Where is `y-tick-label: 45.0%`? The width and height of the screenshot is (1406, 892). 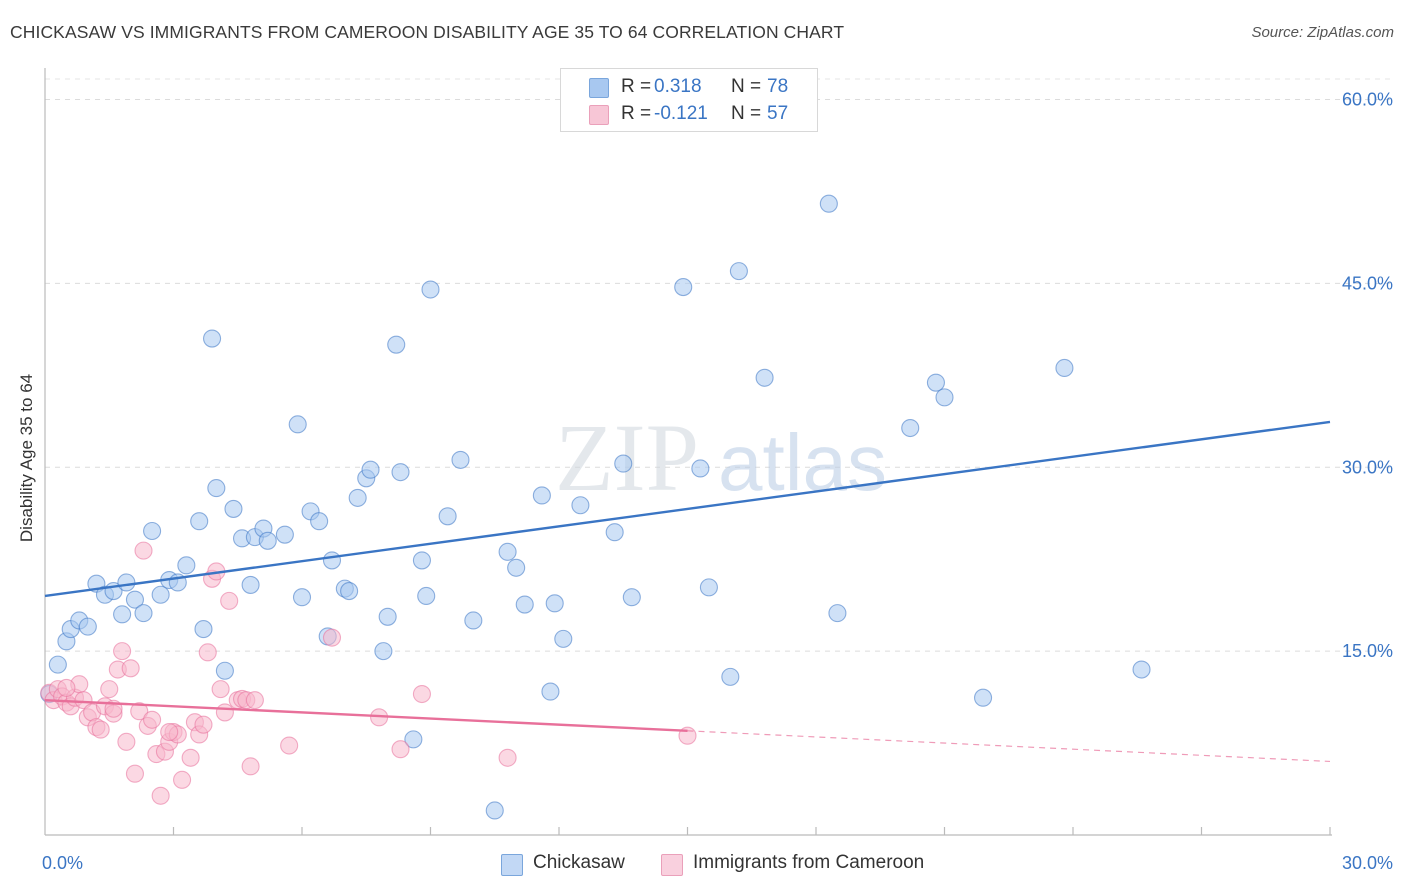
y-tick-label: 45.0% is located at coordinates (1367, 283).